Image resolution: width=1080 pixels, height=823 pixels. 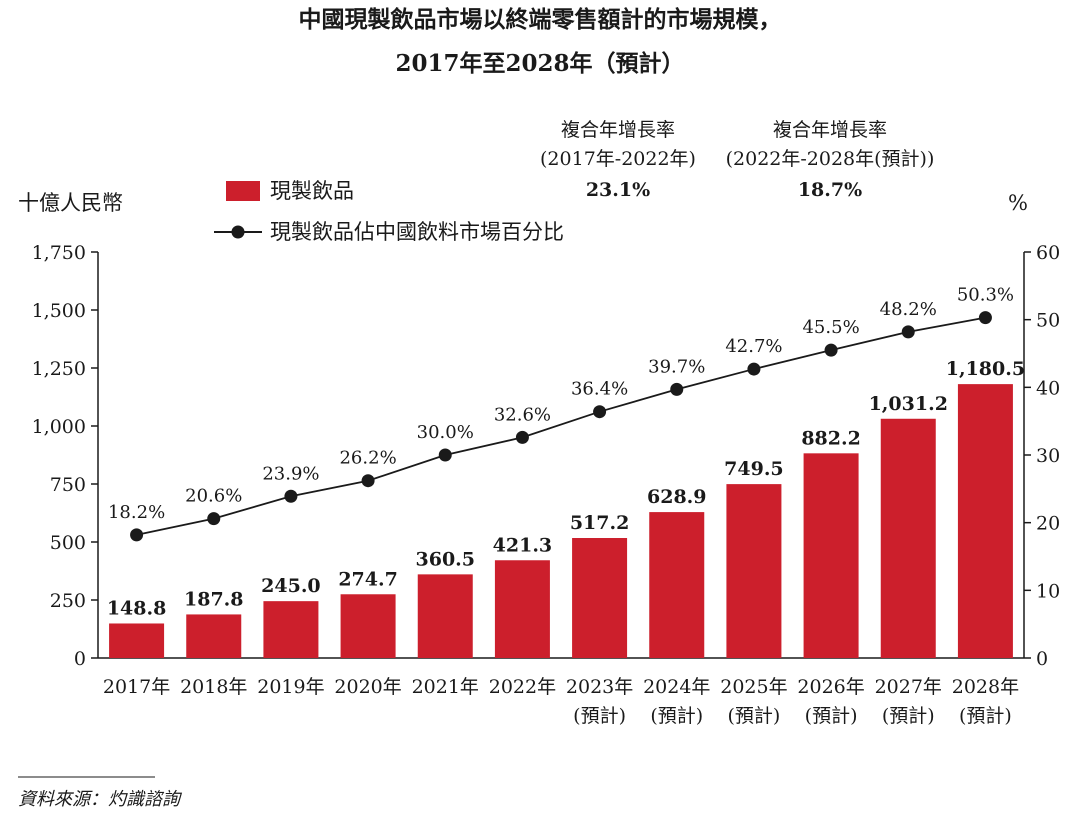 What do you see at coordinates (68, 543) in the screenshot?
I see `y-left-tick-label: 500` at bounding box center [68, 543].